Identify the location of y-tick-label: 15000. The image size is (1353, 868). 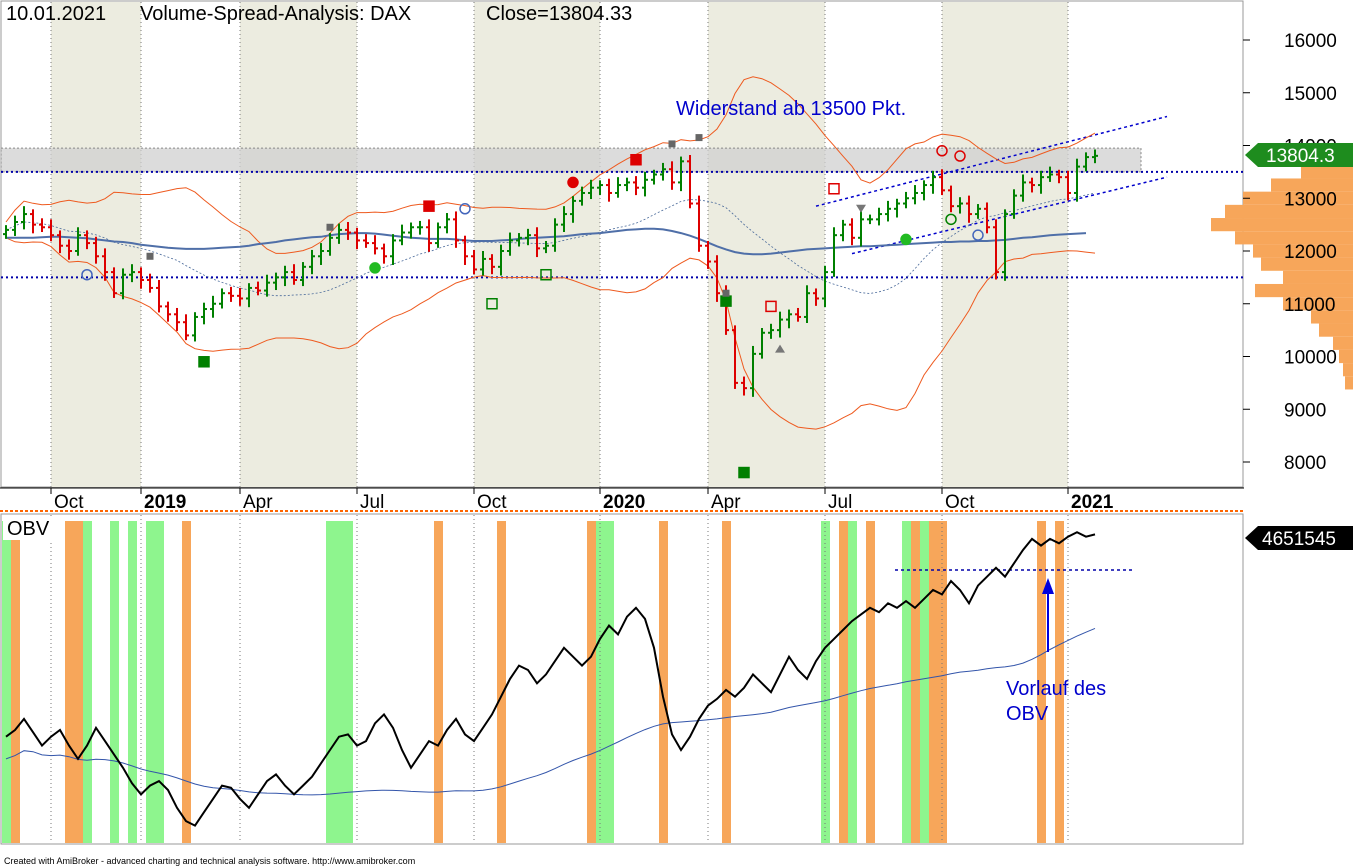
(1310, 94).